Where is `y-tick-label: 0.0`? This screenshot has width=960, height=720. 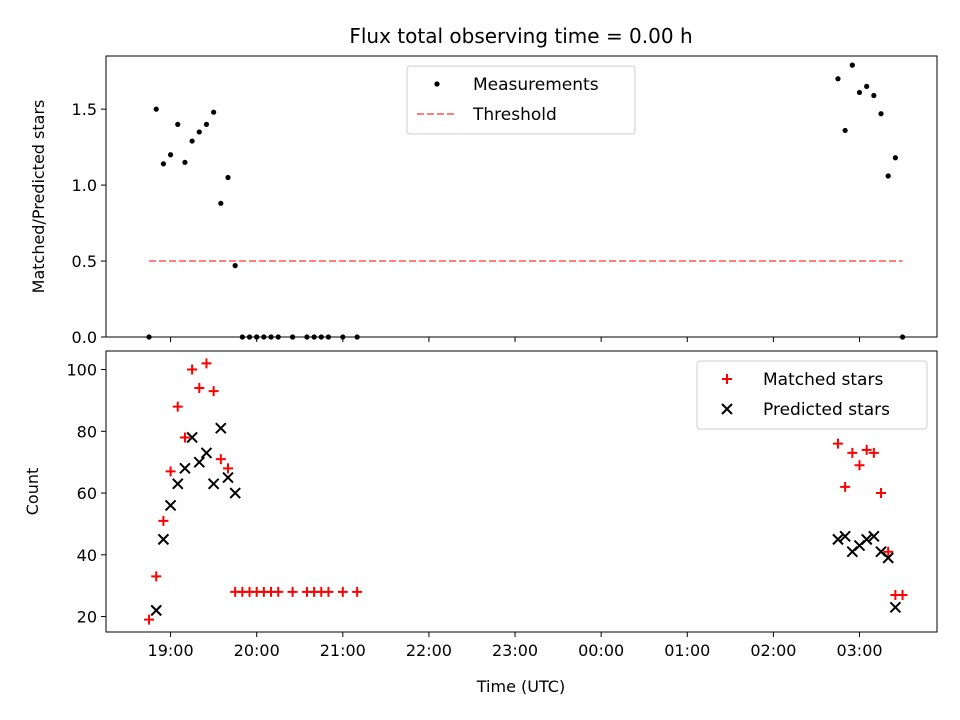 y-tick-label: 0.0 is located at coordinates (84, 337).